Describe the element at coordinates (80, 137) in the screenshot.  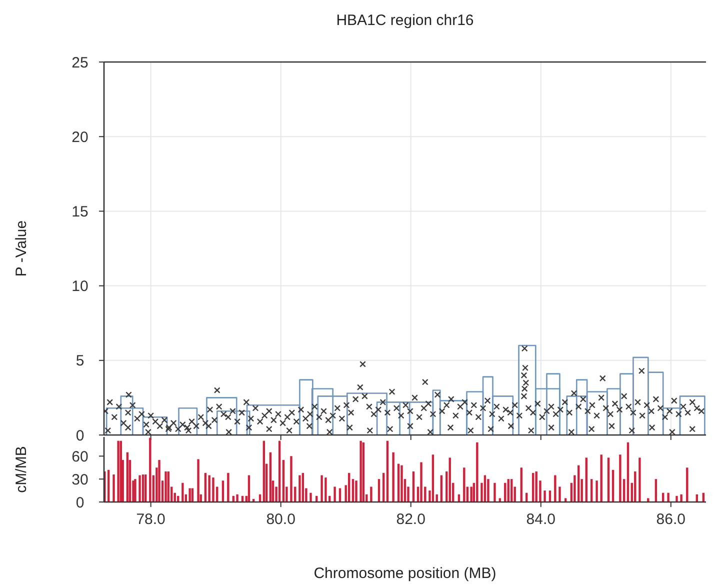
I see `y-tick-label: 20` at that location.